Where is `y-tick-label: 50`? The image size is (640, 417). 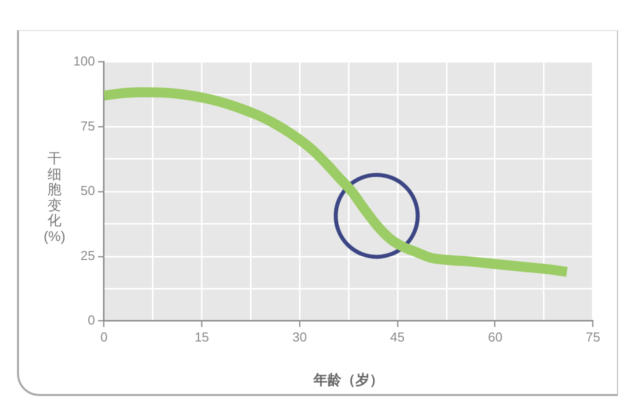 y-tick-label: 50 is located at coordinates (87, 190).